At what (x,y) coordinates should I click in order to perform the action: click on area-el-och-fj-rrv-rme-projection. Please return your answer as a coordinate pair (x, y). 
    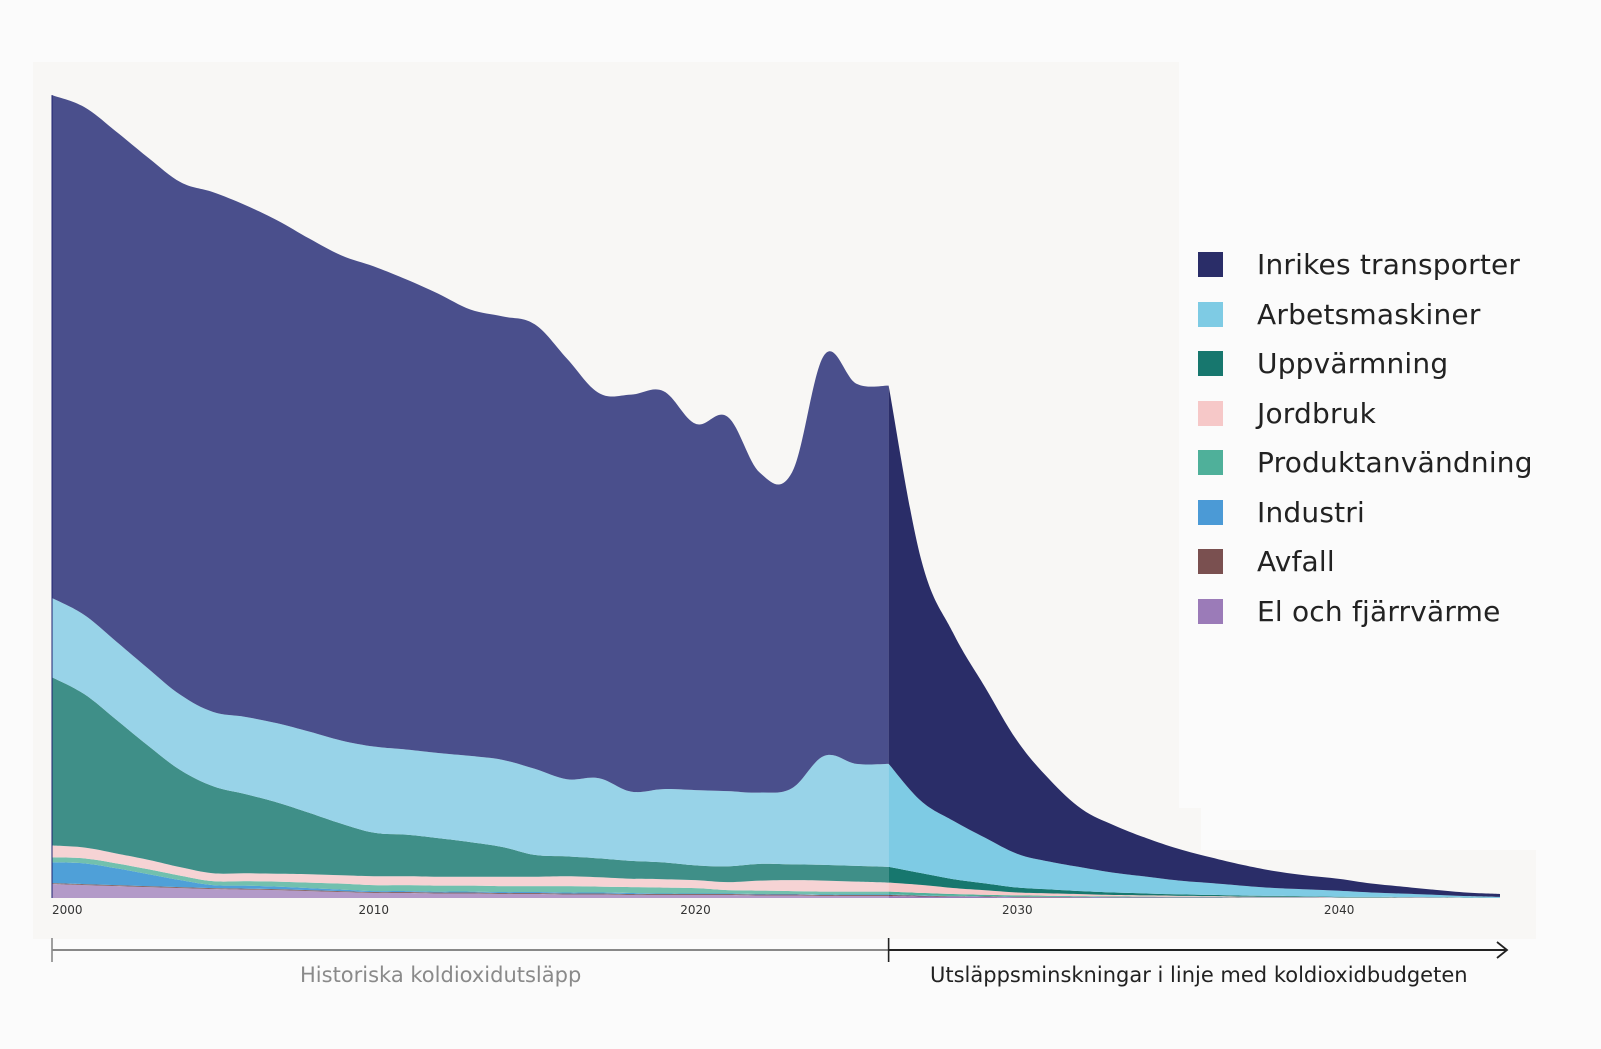
    Looking at the image, I should click on (1194, 897).